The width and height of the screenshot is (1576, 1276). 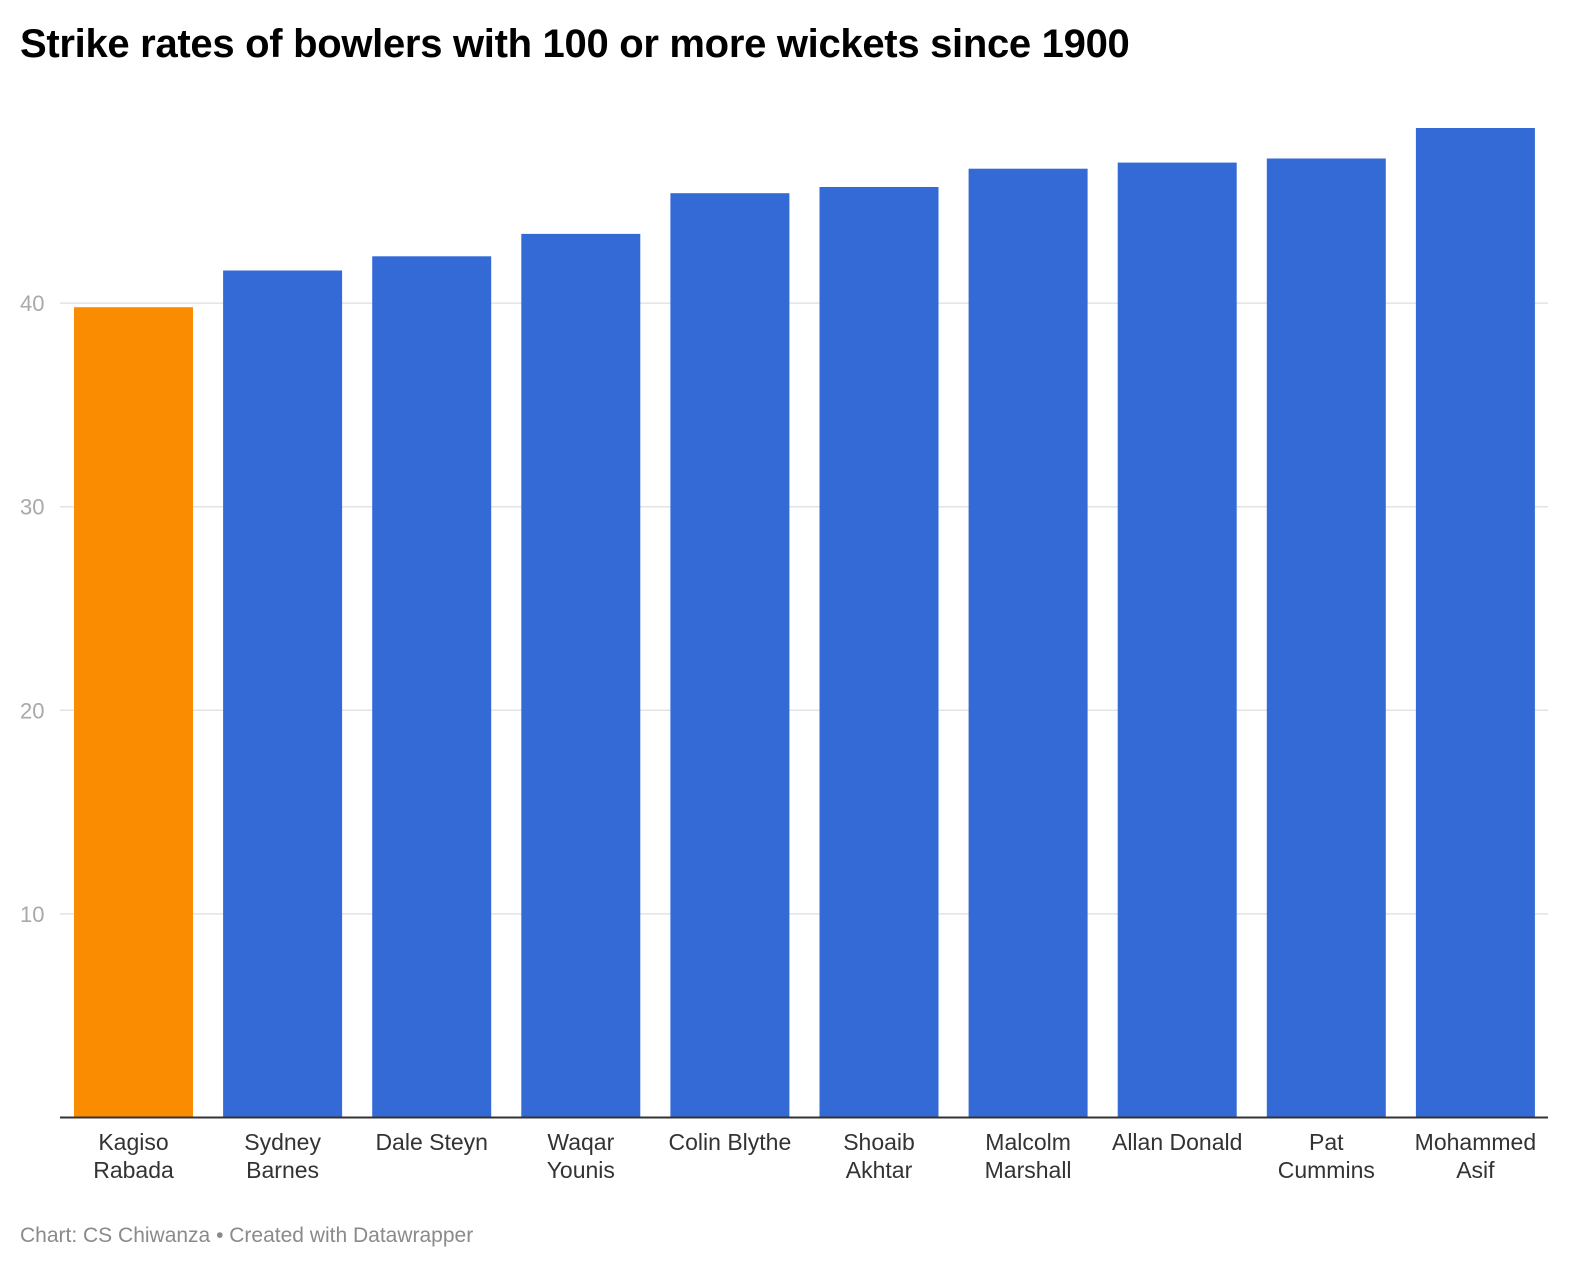 What do you see at coordinates (282, 1170) in the screenshot?
I see `x-category-label: Barnes` at bounding box center [282, 1170].